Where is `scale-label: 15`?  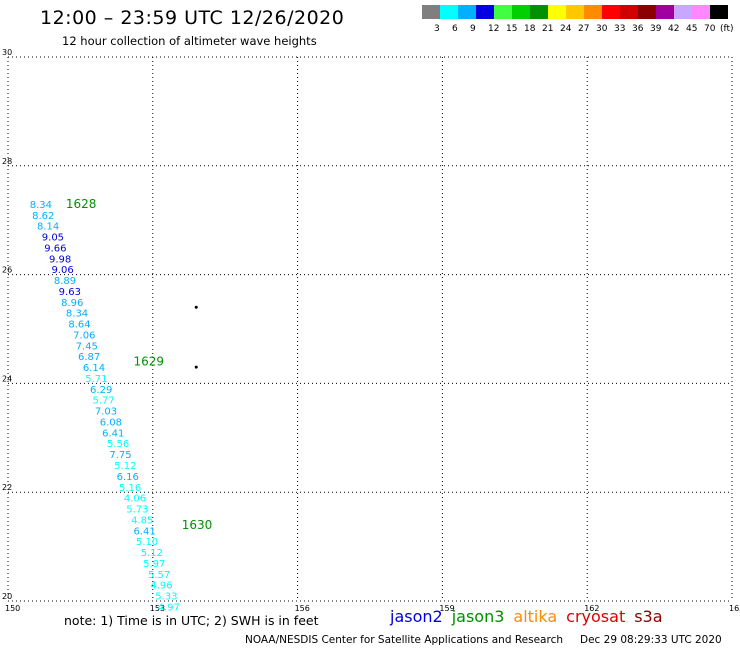
scale-label: 15 is located at coordinates (512, 29).